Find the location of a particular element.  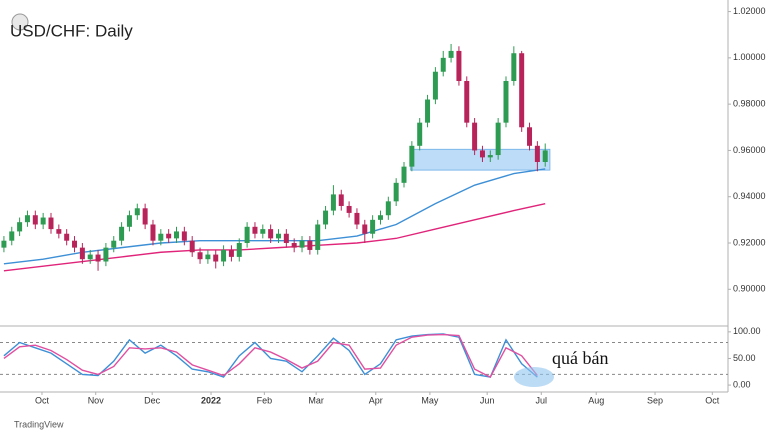

x-tick-label: Feb is located at coordinates (265, 400).